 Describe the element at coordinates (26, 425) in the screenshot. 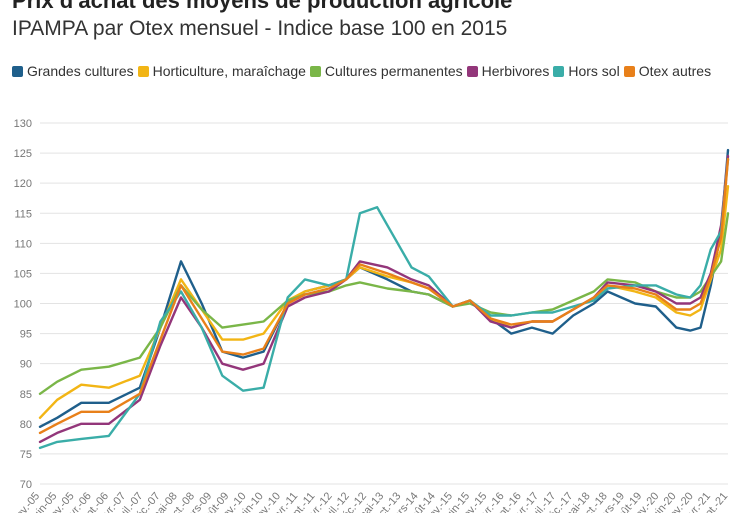

I see `y-tick-label: 80` at that location.